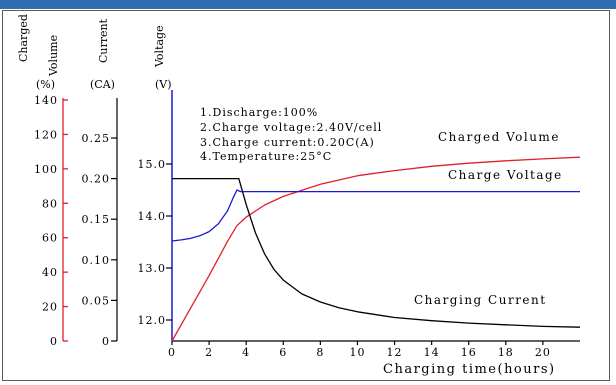 The image size is (616, 385). What do you see at coordinates (163, 84) in the screenshot?
I see `voltage-axis-unit: (V)` at bounding box center [163, 84].